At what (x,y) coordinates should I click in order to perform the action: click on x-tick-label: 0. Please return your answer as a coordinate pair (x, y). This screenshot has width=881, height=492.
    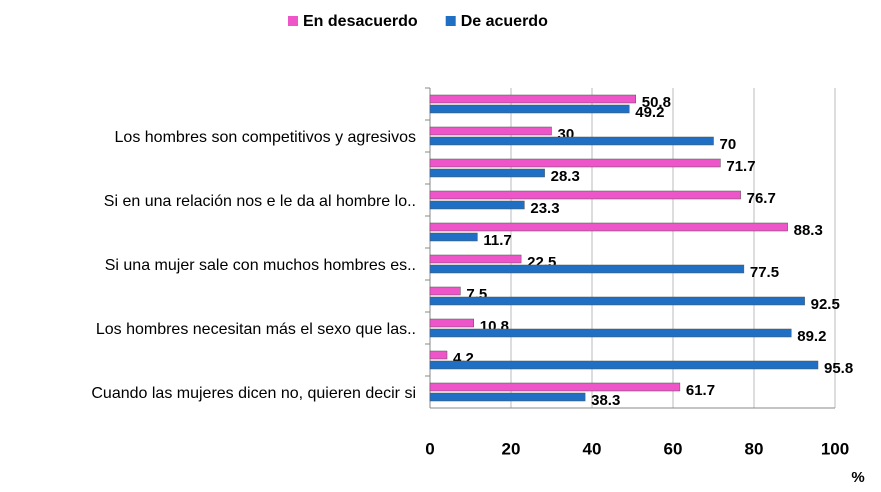
    Looking at the image, I should click on (429, 448).